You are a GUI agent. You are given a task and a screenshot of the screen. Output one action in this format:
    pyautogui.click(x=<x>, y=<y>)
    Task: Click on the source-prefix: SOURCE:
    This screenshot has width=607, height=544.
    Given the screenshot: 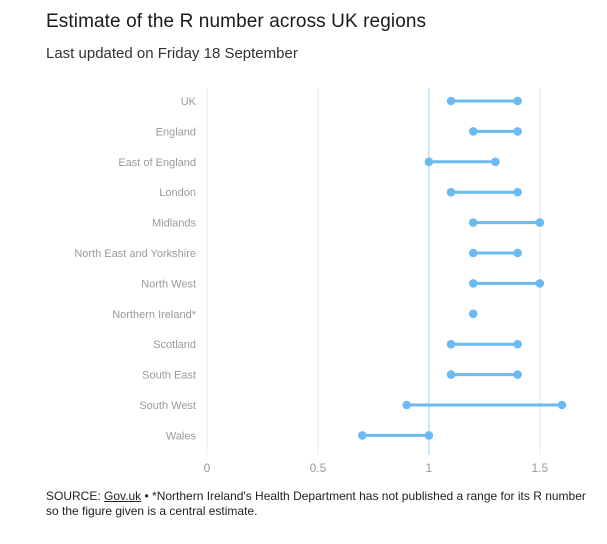 What is the action you would take?
    pyautogui.click(x=73, y=496)
    